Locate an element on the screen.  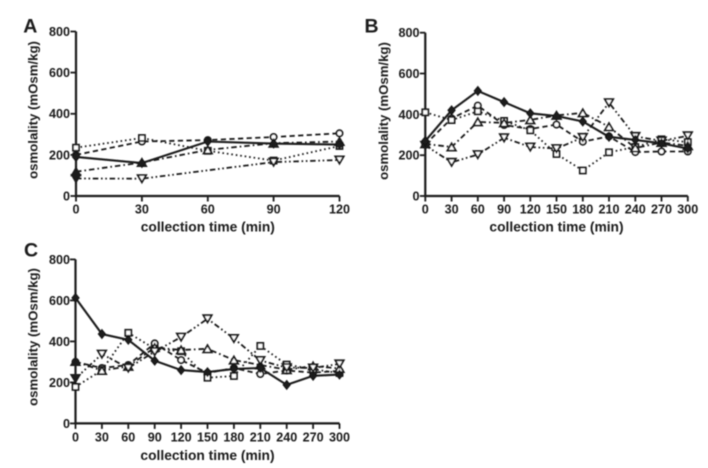
svg-text: C is located at coordinates (31, 251).